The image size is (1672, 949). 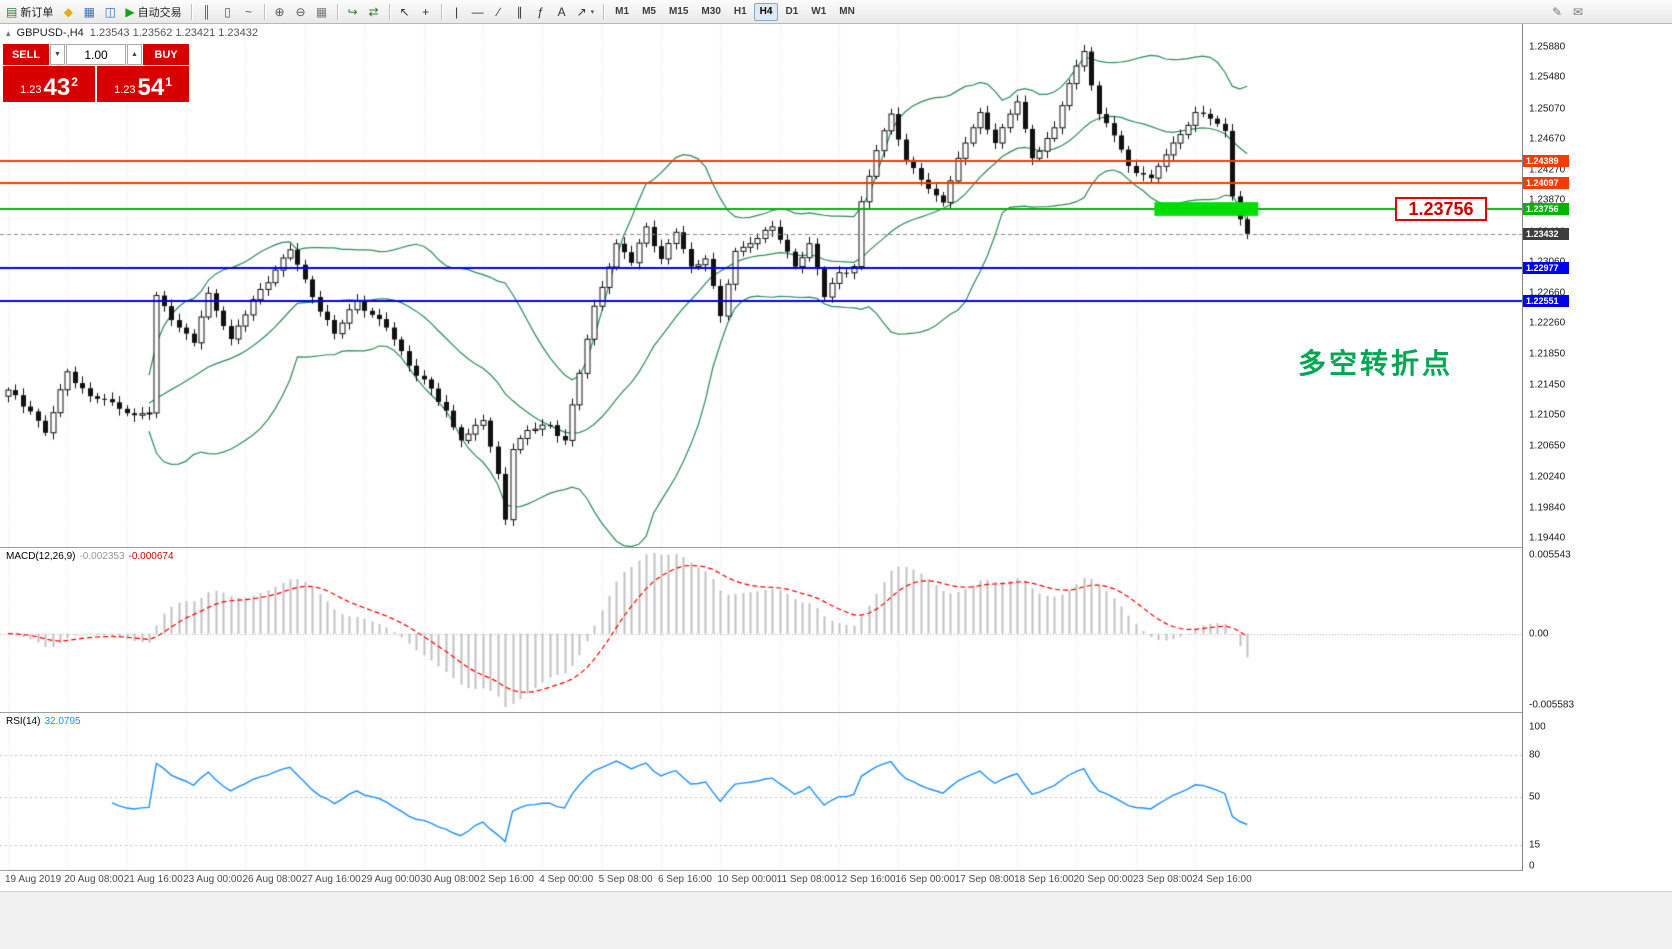 What do you see at coordinates (130, 11) in the screenshot?
I see `autotrading-play-icon: ▶` at bounding box center [130, 11].